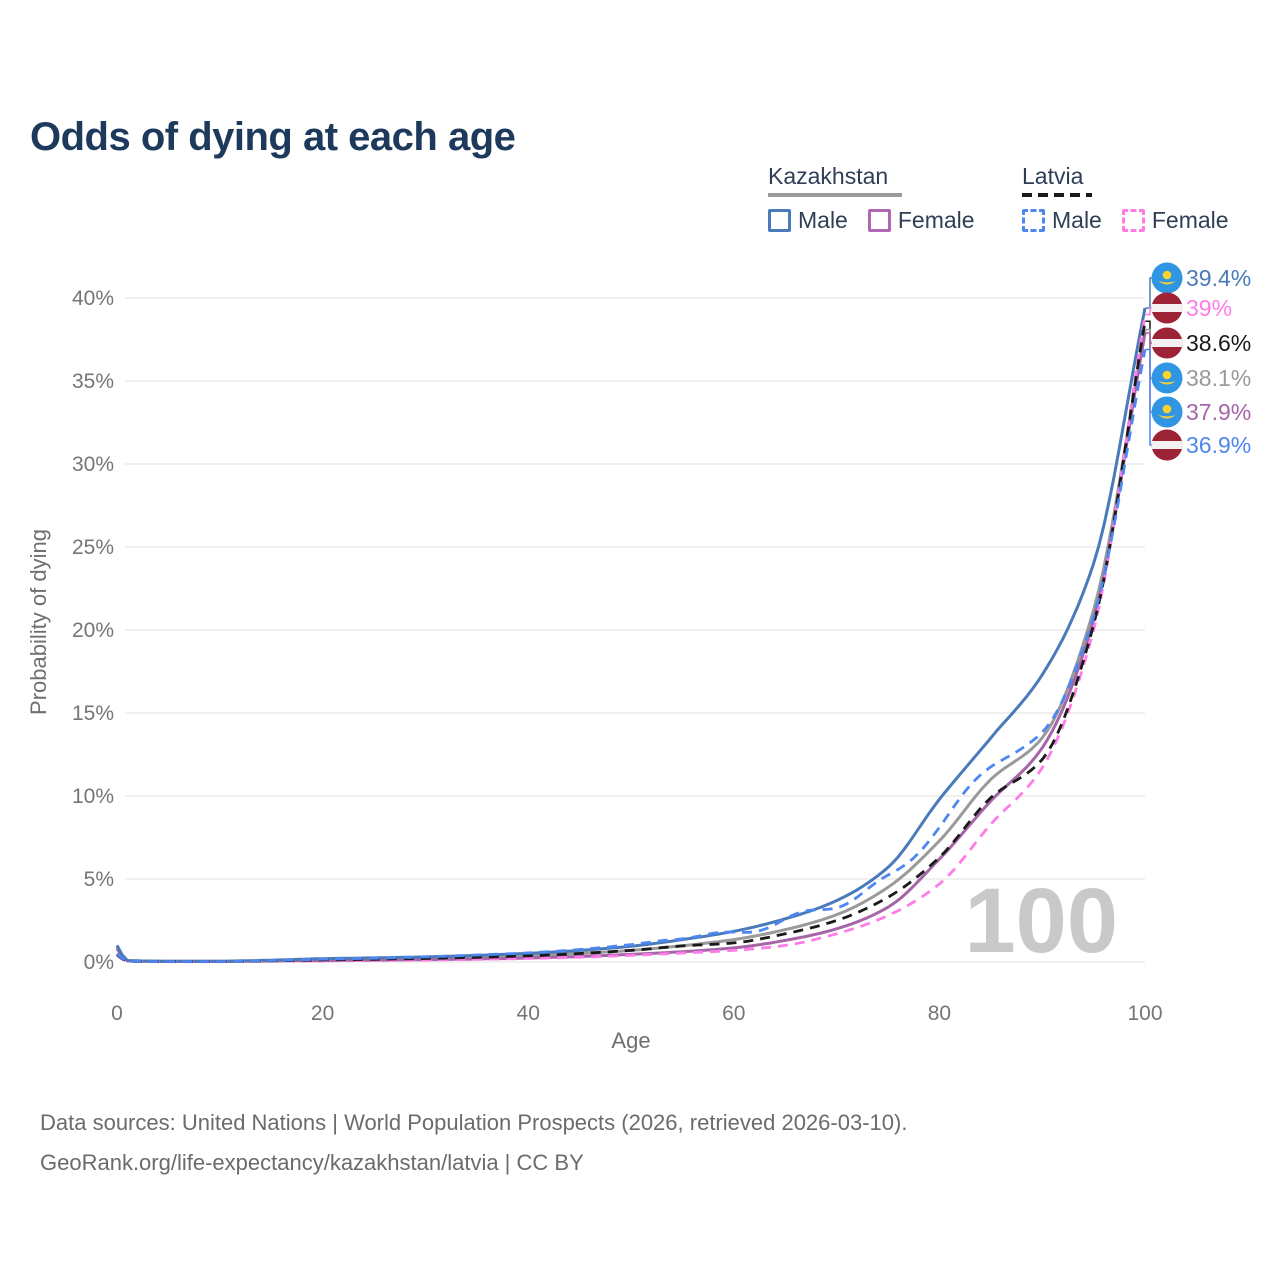 The width and height of the screenshot is (1280, 1280). I want to click on page-title: Odds of dying at each age, so click(273, 136).